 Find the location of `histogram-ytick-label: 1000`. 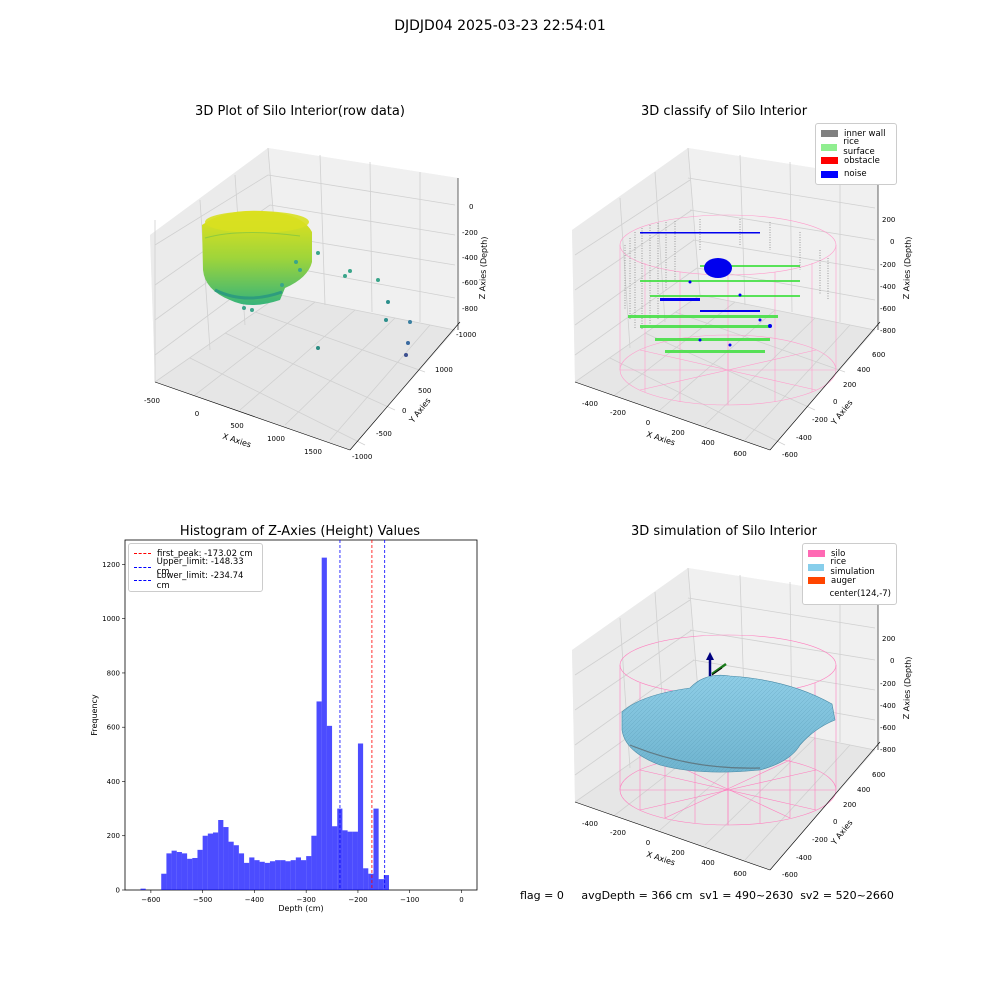

histogram-ytick-label: 1000 is located at coordinates (111, 619).